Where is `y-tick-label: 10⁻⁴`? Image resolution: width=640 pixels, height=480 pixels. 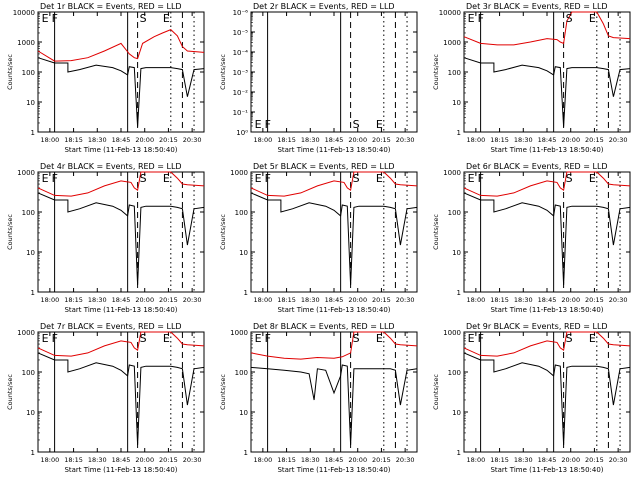 y-tick-label: 10⁻⁴ is located at coordinates (241, 53).